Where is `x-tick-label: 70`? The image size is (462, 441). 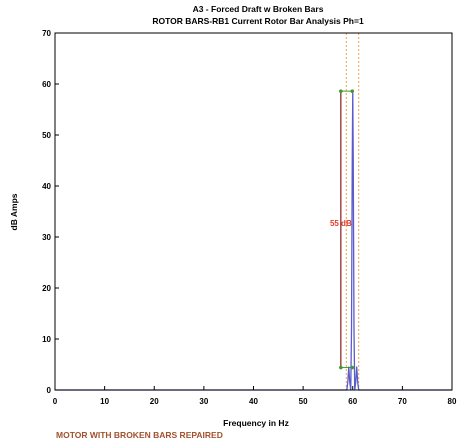
x-tick-label: 70 is located at coordinates (402, 401).